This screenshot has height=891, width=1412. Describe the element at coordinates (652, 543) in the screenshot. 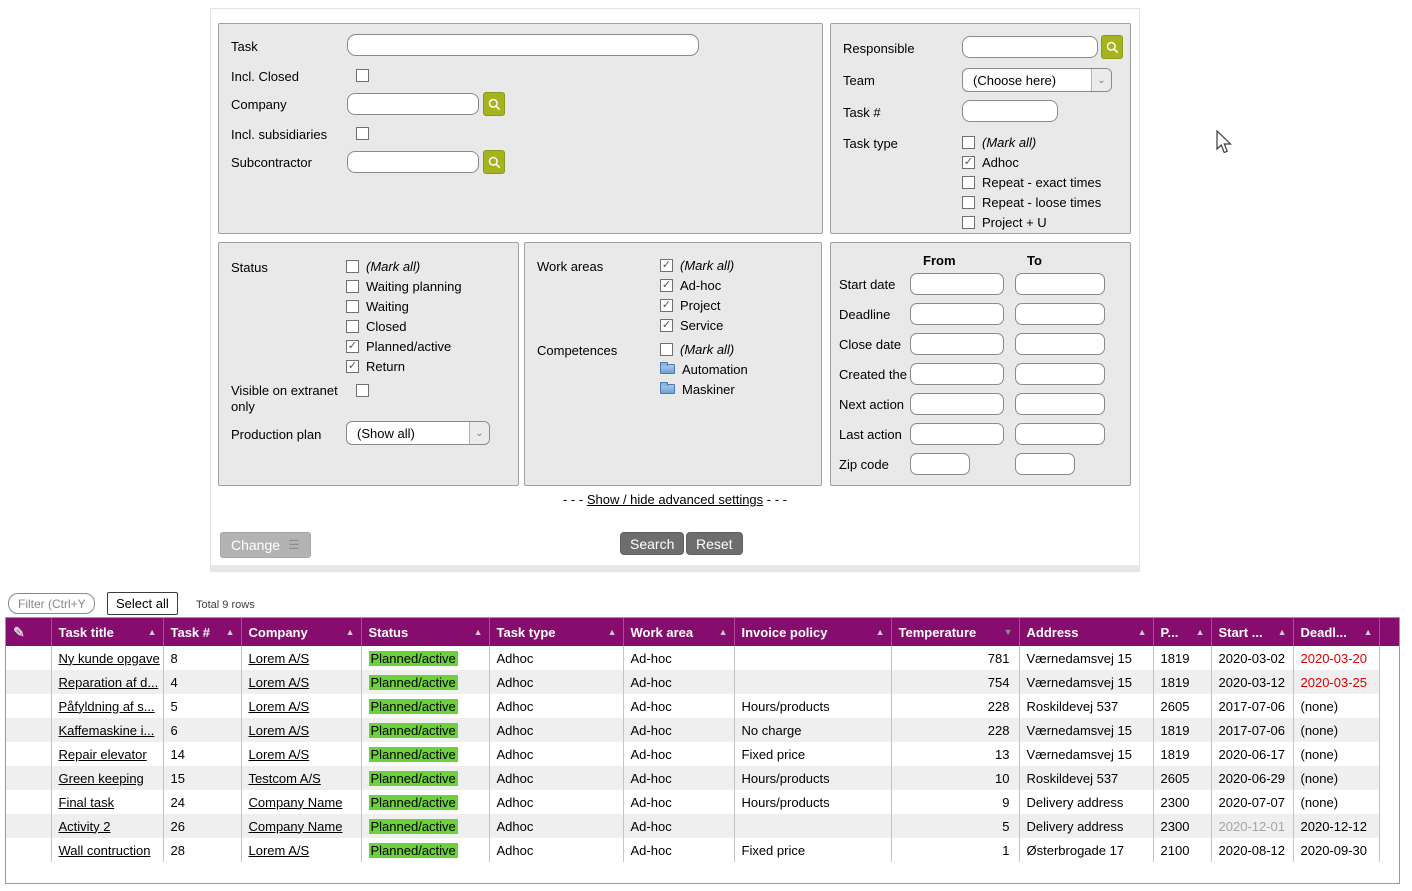

I see `search-button: Search` at that location.